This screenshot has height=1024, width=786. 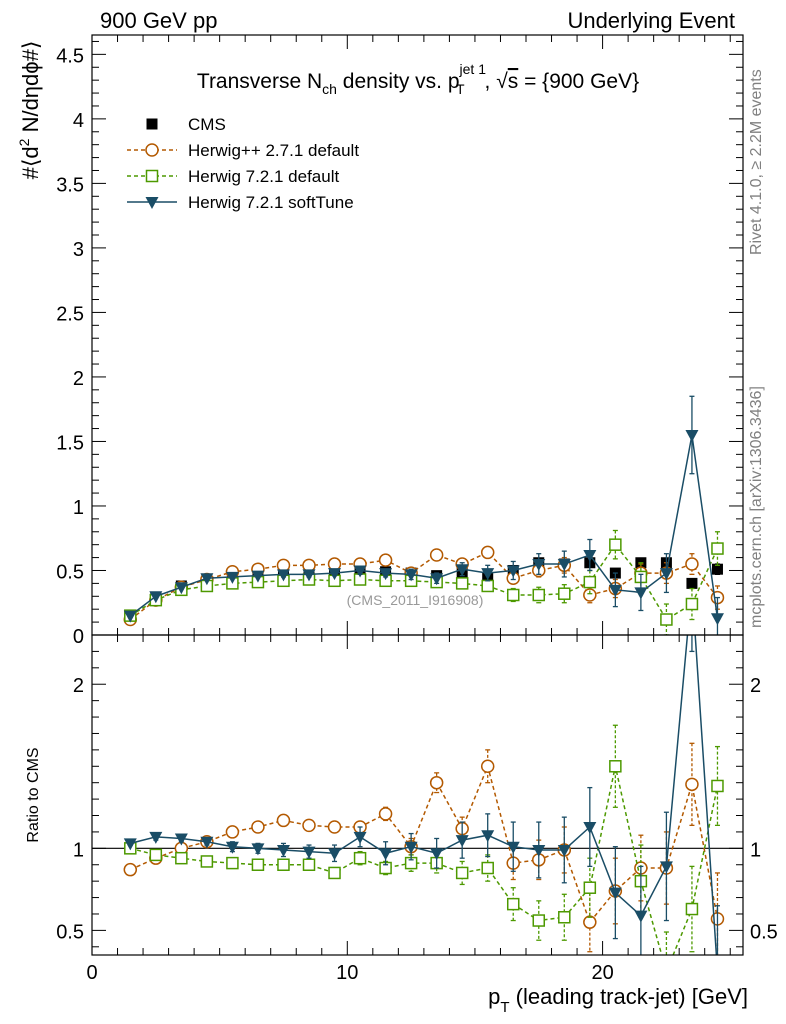 What do you see at coordinates (504, 1007) in the screenshot?
I see `xlabel-sub-t: T` at bounding box center [504, 1007].